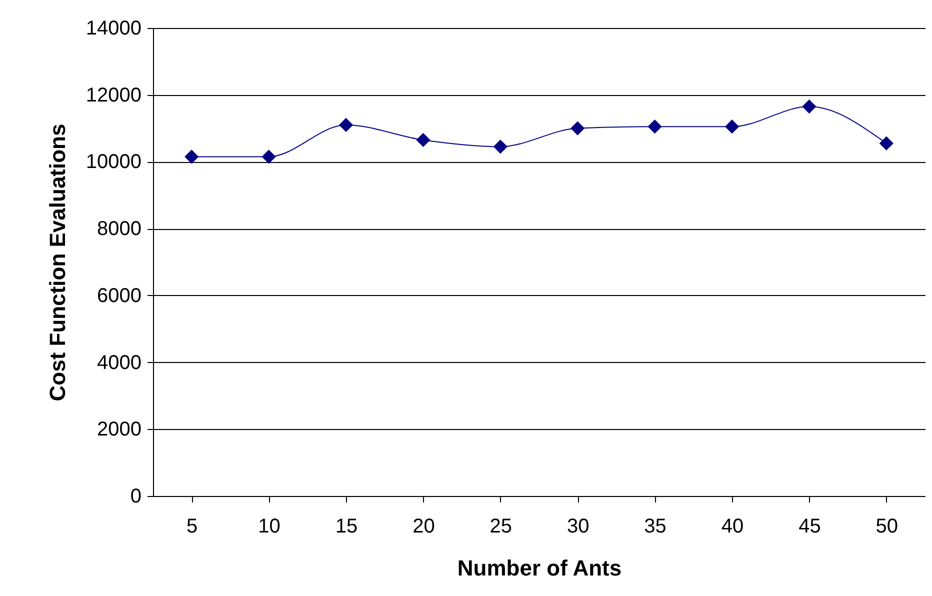 The height and width of the screenshot is (596, 932). What do you see at coordinates (346, 527) in the screenshot?
I see `x-tick-label: 15` at bounding box center [346, 527].